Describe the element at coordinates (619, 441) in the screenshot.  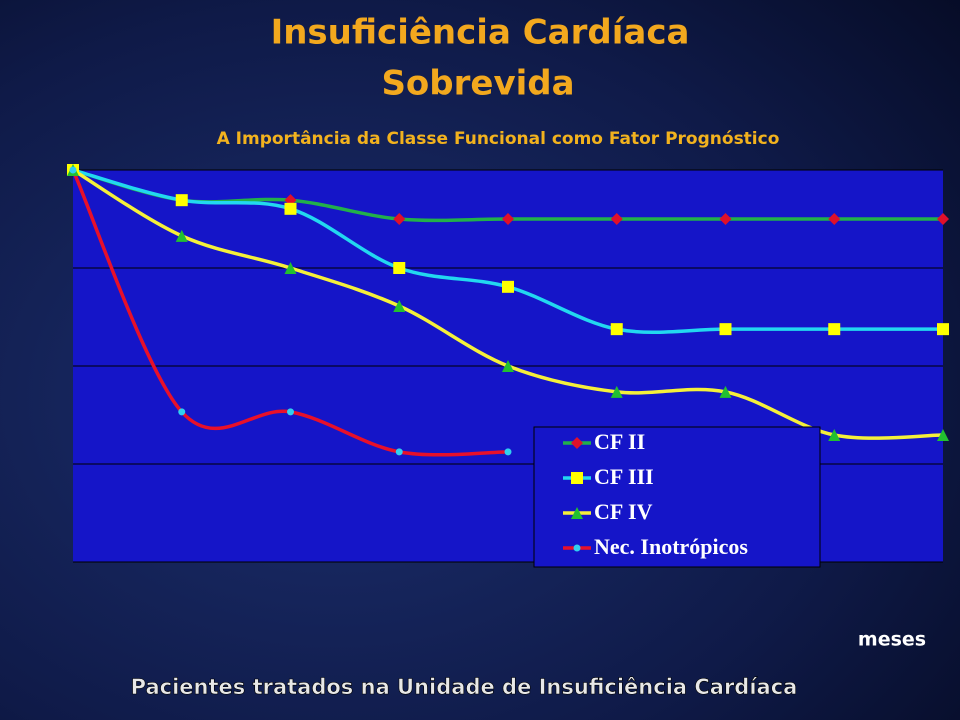
I see `legend-label: CF II` at that location.